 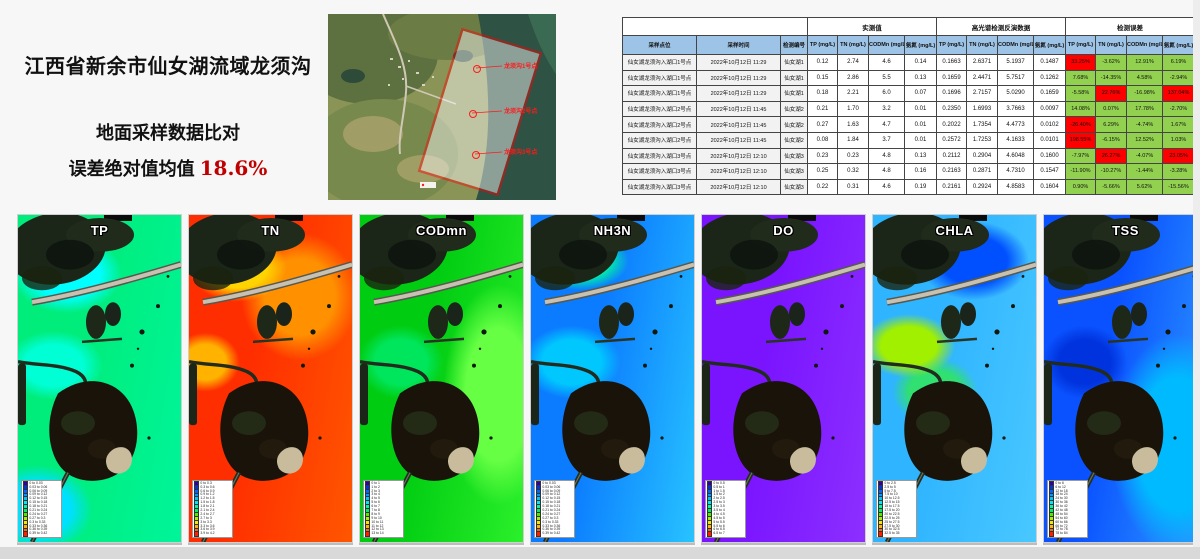 What do you see at coordinates (441, 230) in the screenshot?
I see `map-parameter-label: CODmn` at bounding box center [441, 230].